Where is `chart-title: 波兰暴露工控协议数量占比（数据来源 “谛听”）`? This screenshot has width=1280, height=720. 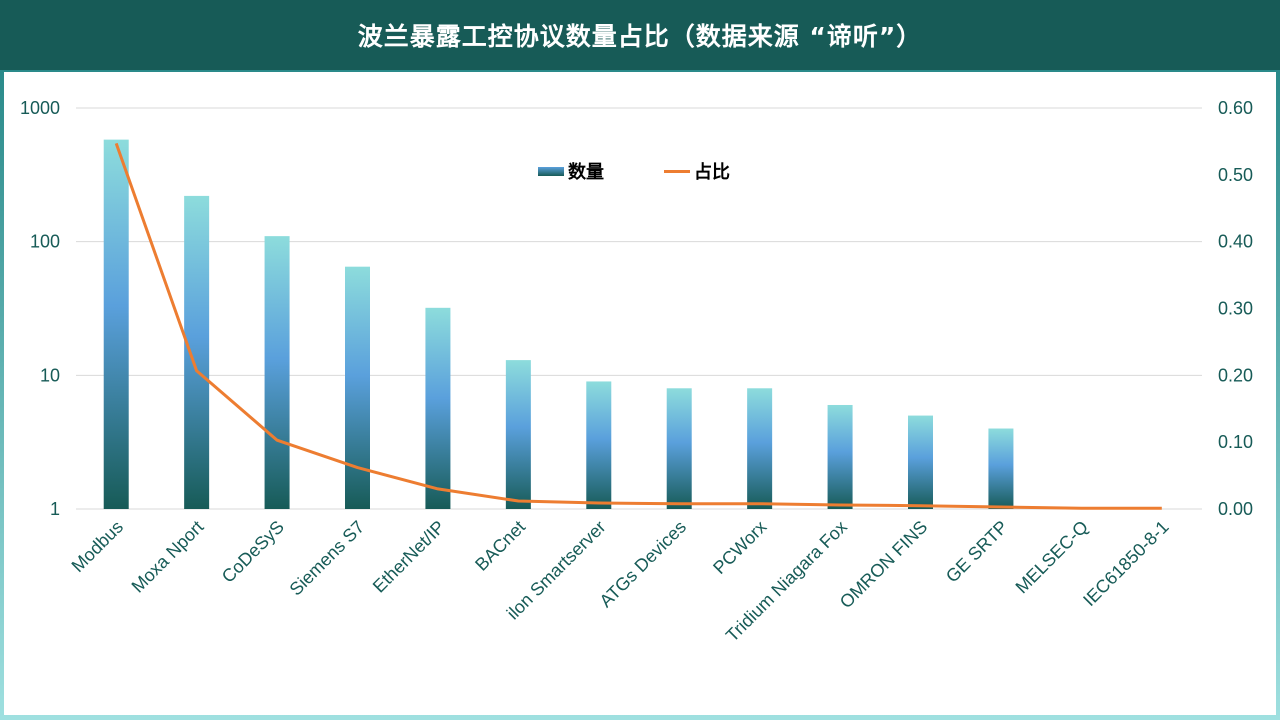 chart-title: 波兰暴露工控协议数量占比（数据来源 “谛听”） is located at coordinates (640, 36).